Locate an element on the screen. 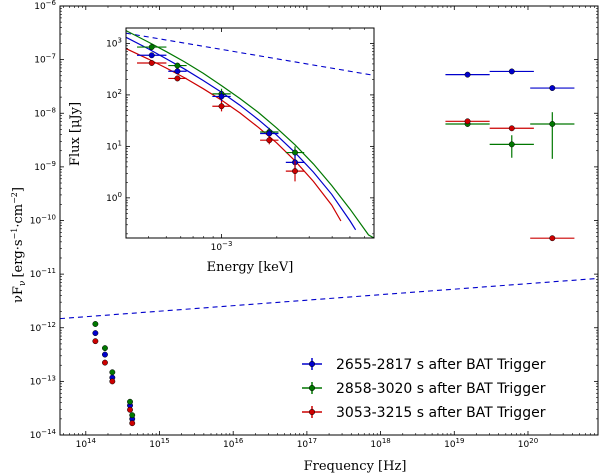 The height and width of the screenshot is (476, 600). y-axis-label-sub: ν is located at coordinates (23, 283).